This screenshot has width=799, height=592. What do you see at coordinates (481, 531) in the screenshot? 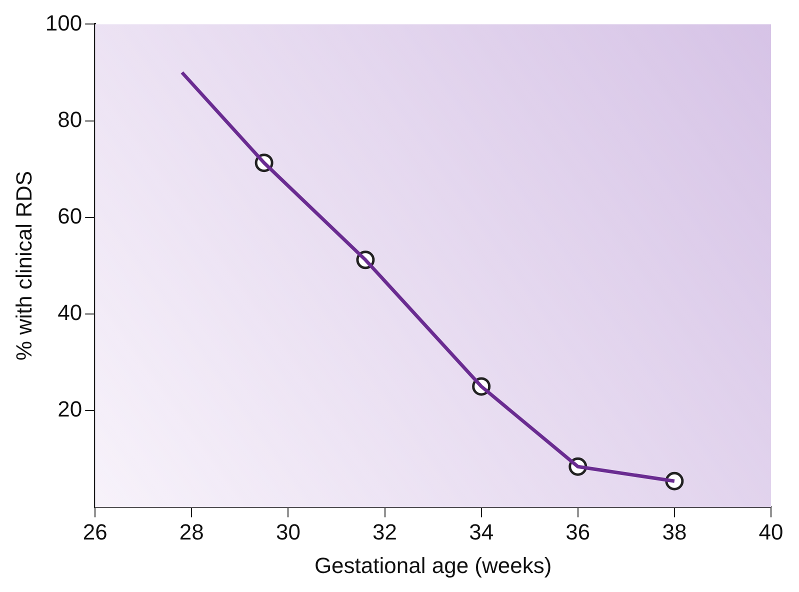
I see `x-tick-label: 34` at bounding box center [481, 531].